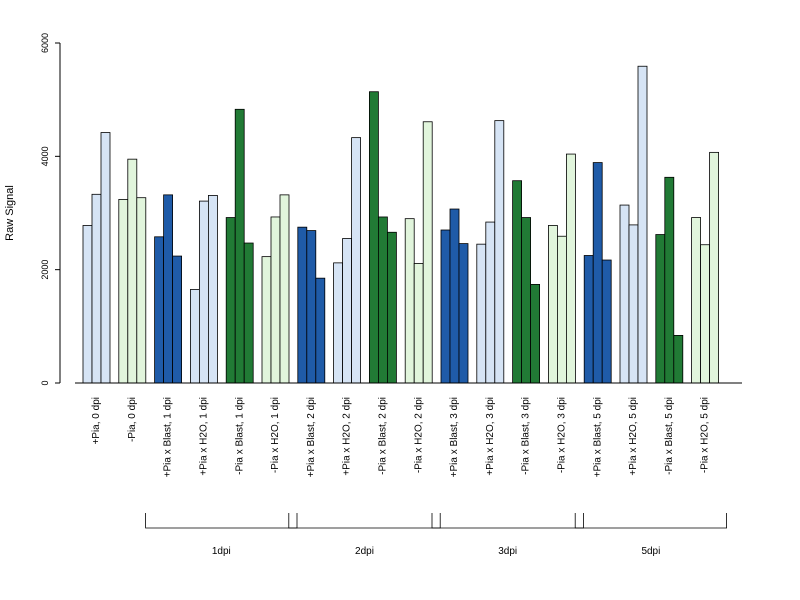 This screenshot has width=800, height=600. What do you see at coordinates (526, 436) in the screenshot?
I see `category-label: -Pia x Blast, 3 dpi` at bounding box center [526, 436].